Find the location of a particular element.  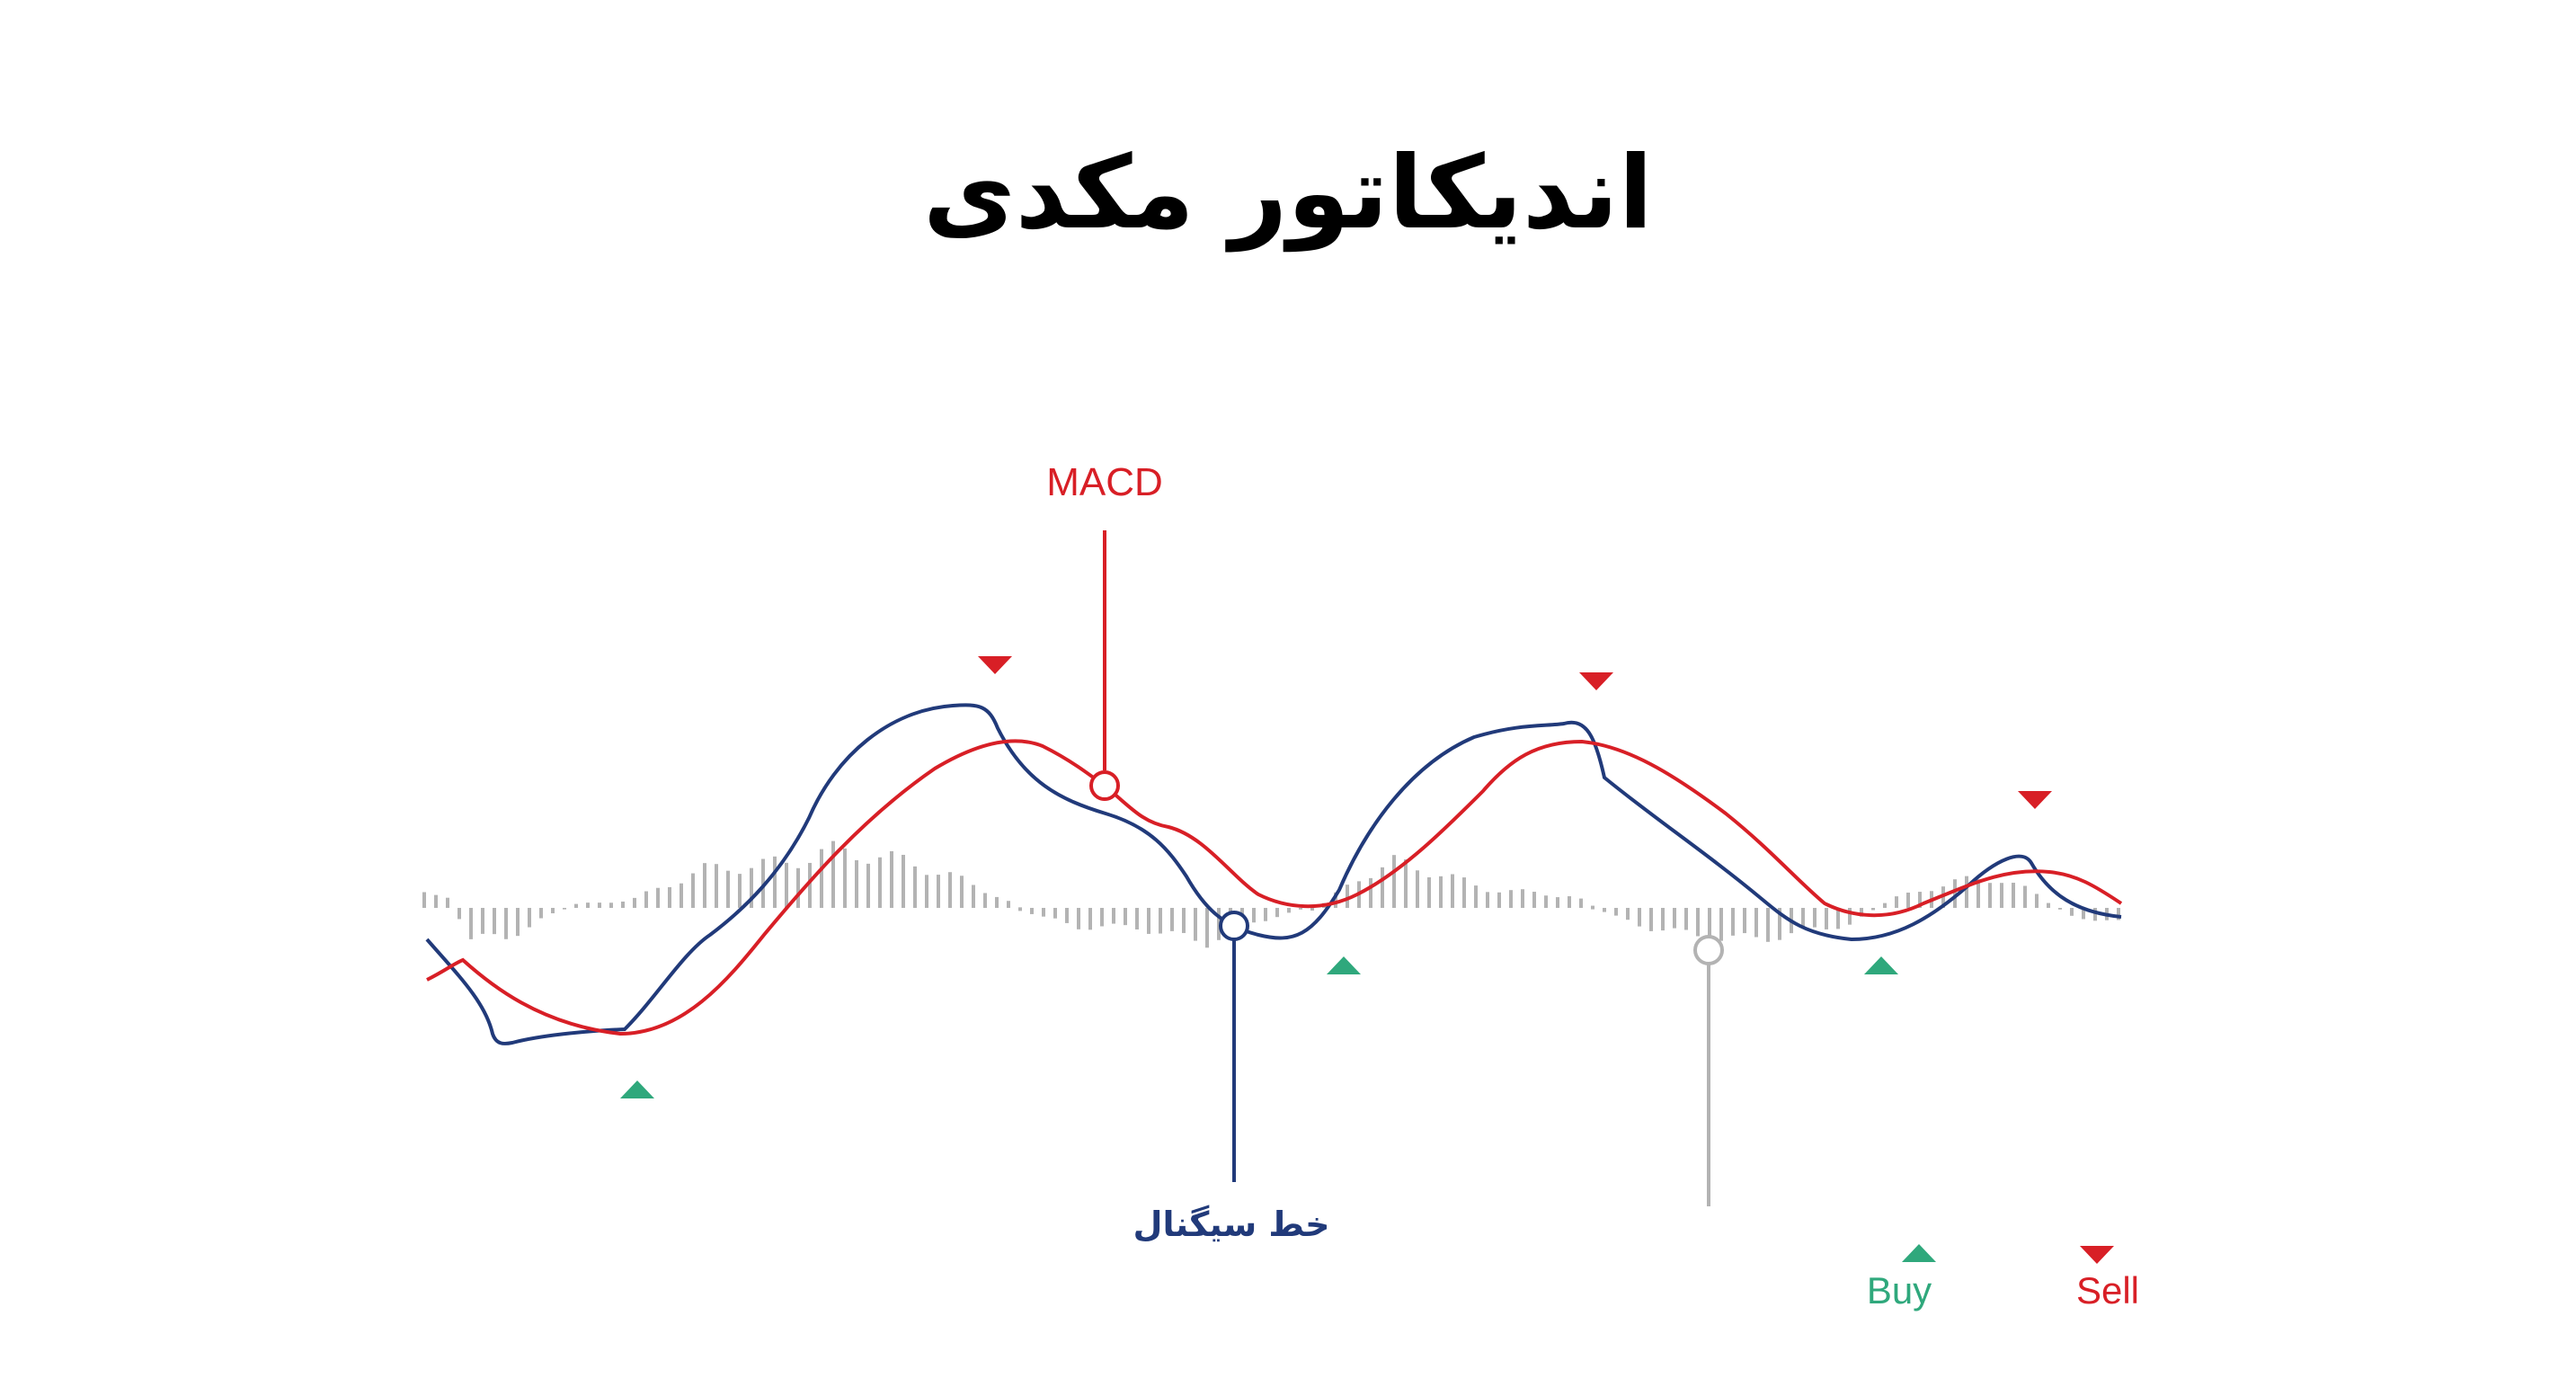

signal-label: خط سیگنال is located at coordinates (1231, 1224).